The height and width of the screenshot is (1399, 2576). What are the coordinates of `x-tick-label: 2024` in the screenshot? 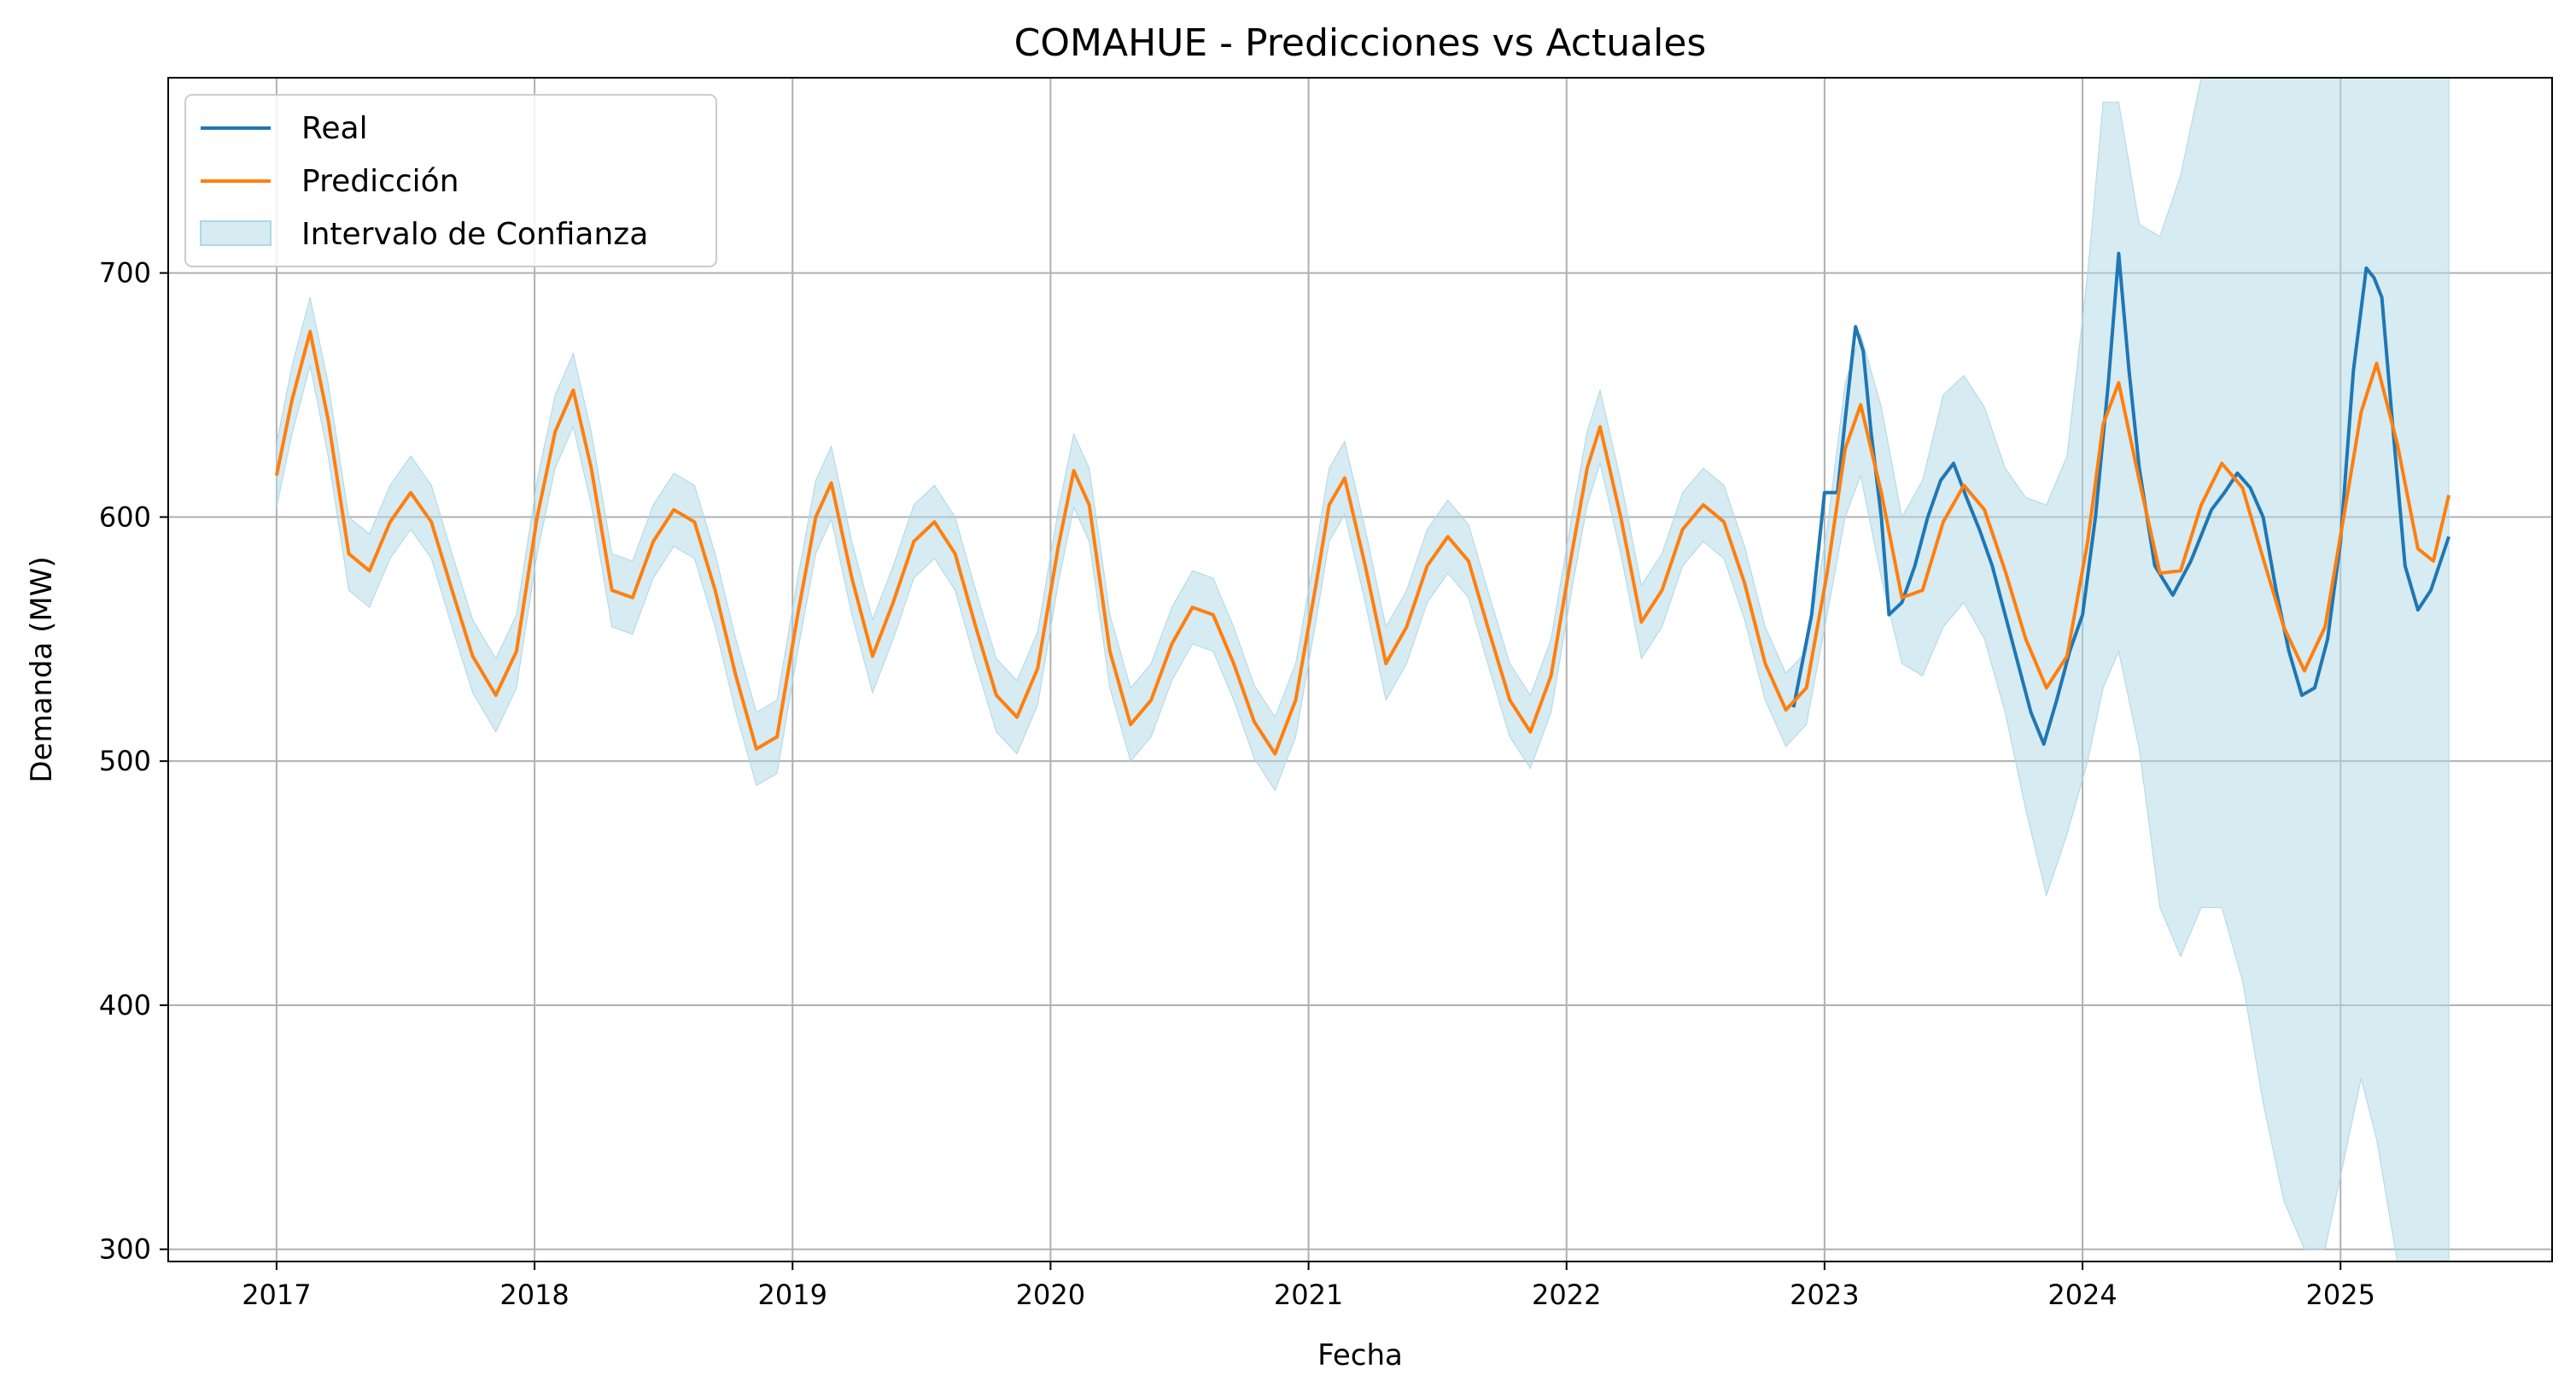 It's located at (2082, 1295).